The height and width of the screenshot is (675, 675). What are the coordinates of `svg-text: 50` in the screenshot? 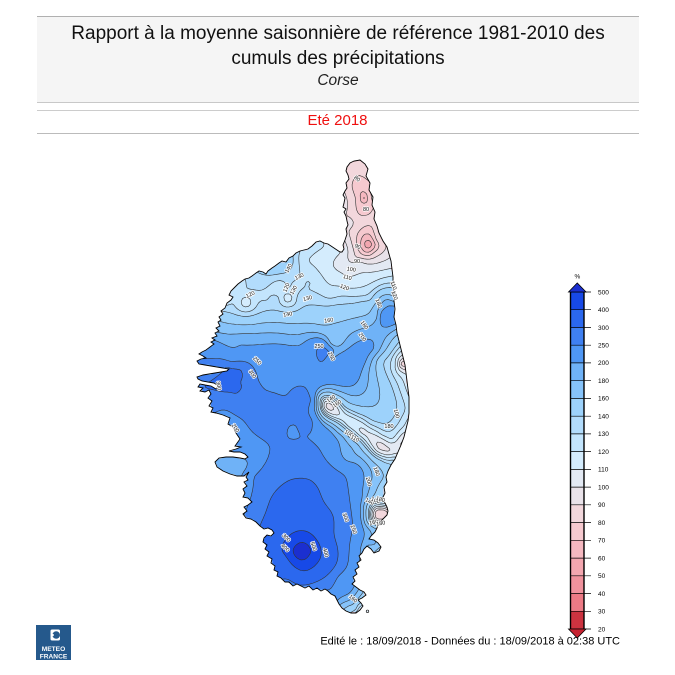 It's located at (602, 576).